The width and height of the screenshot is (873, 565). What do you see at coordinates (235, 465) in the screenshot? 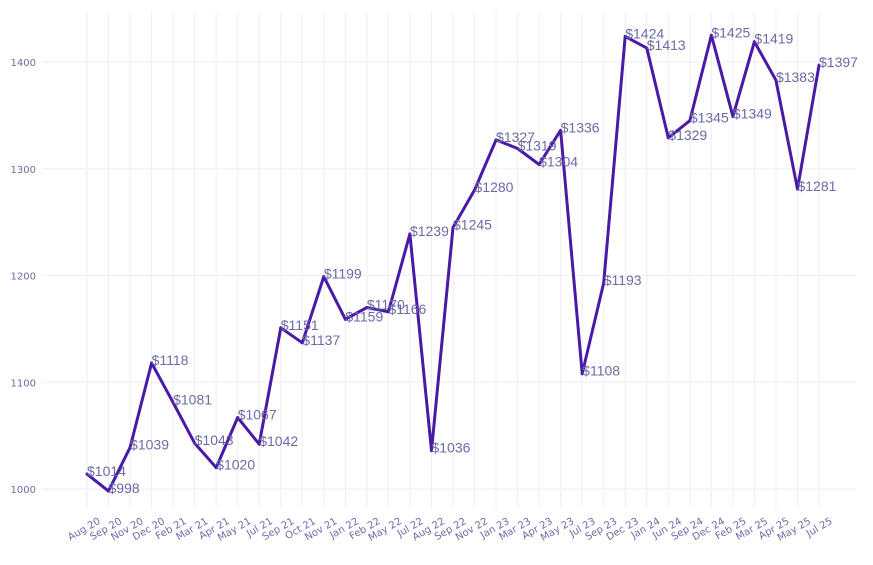
I see `data-label: $1020` at bounding box center [235, 465].